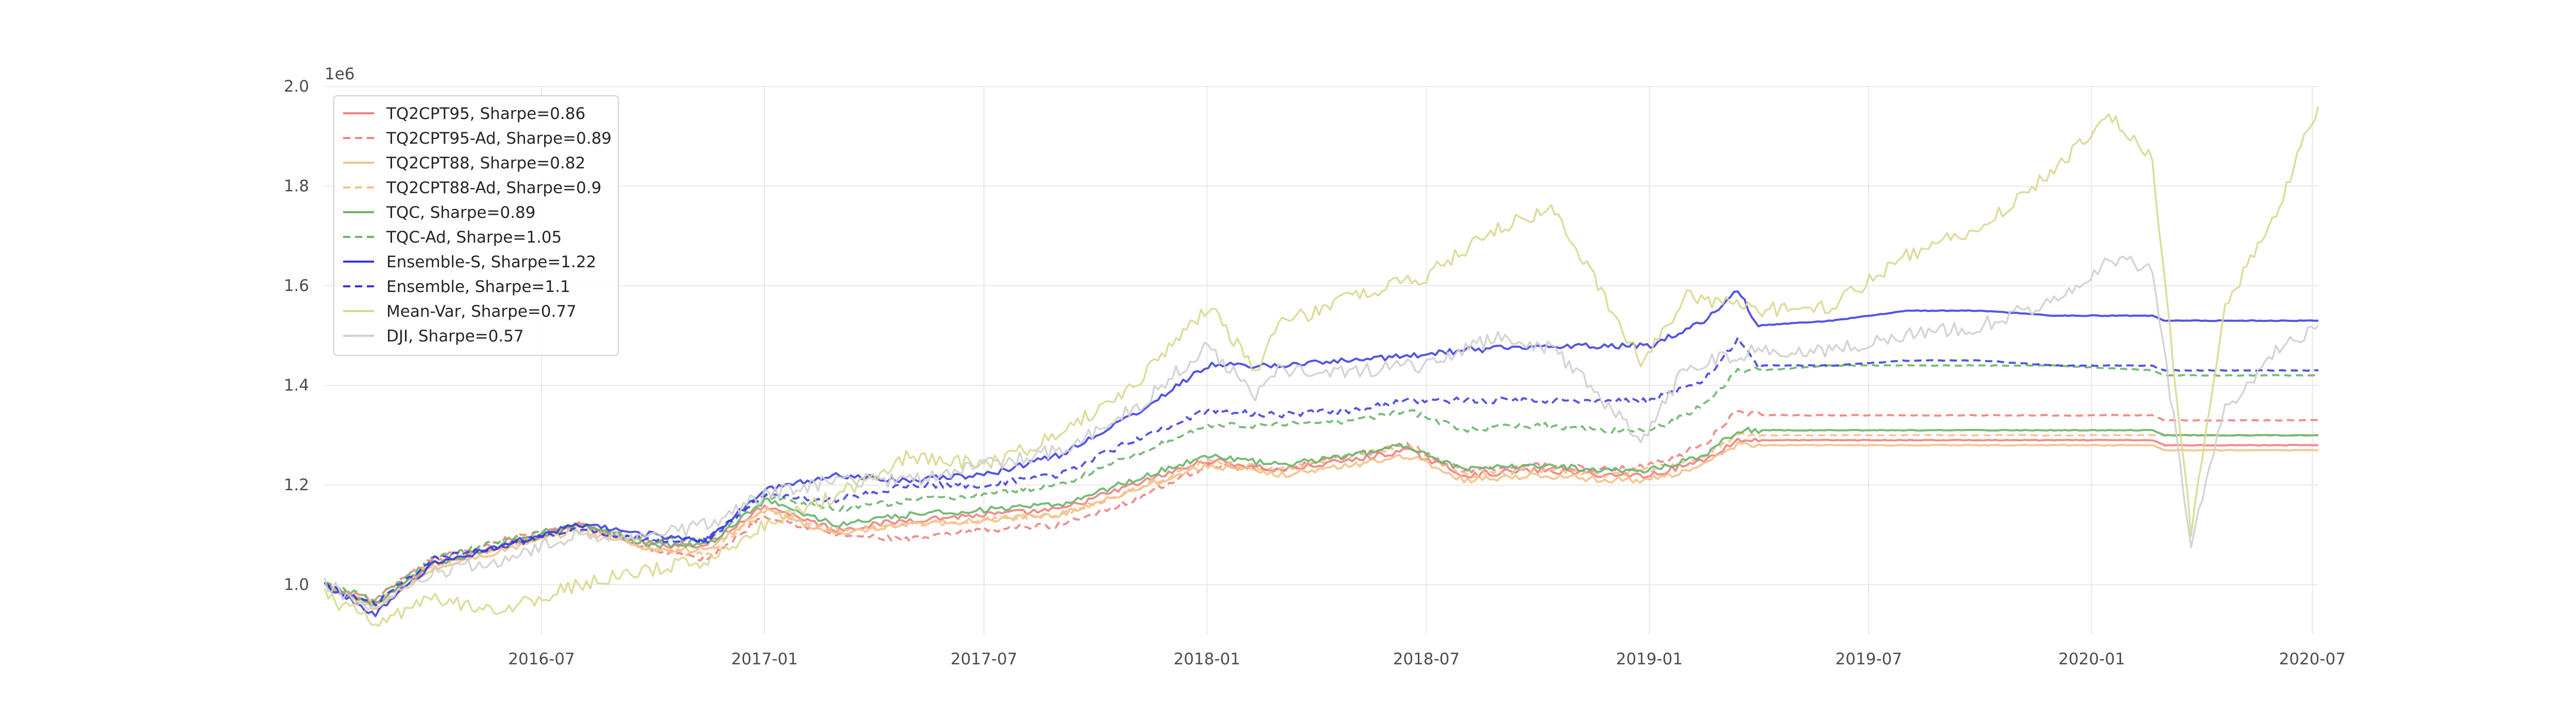 The width and height of the screenshot is (2576, 721). Describe the element at coordinates (485, 163) in the screenshot. I see `legend-label: TQ2CPT88, Sharpe=0.82` at that location.